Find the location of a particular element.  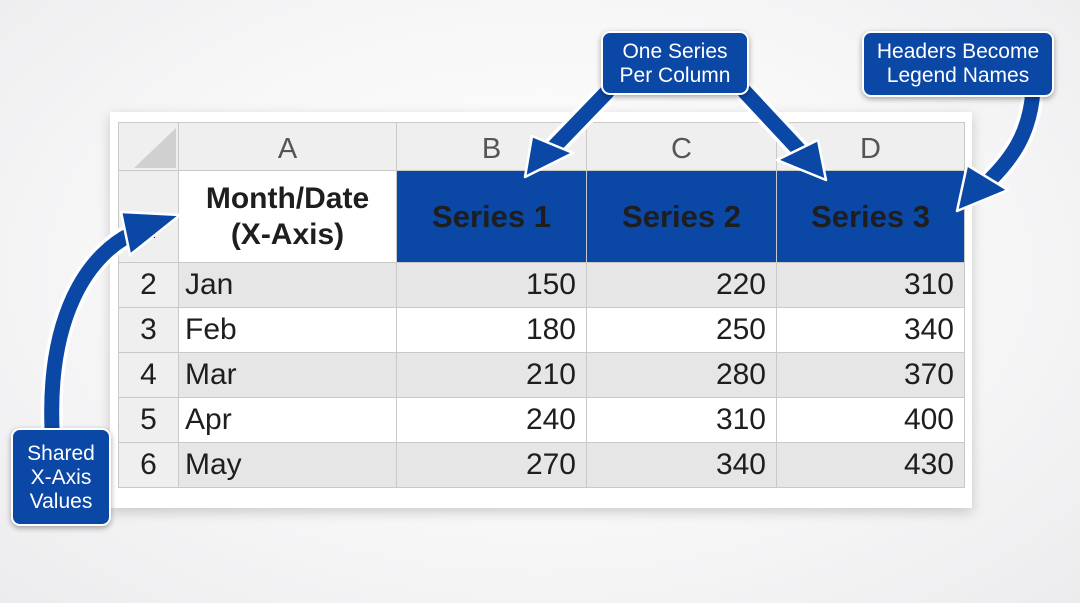

row-header-4: 4 is located at coordinates (148, 375).